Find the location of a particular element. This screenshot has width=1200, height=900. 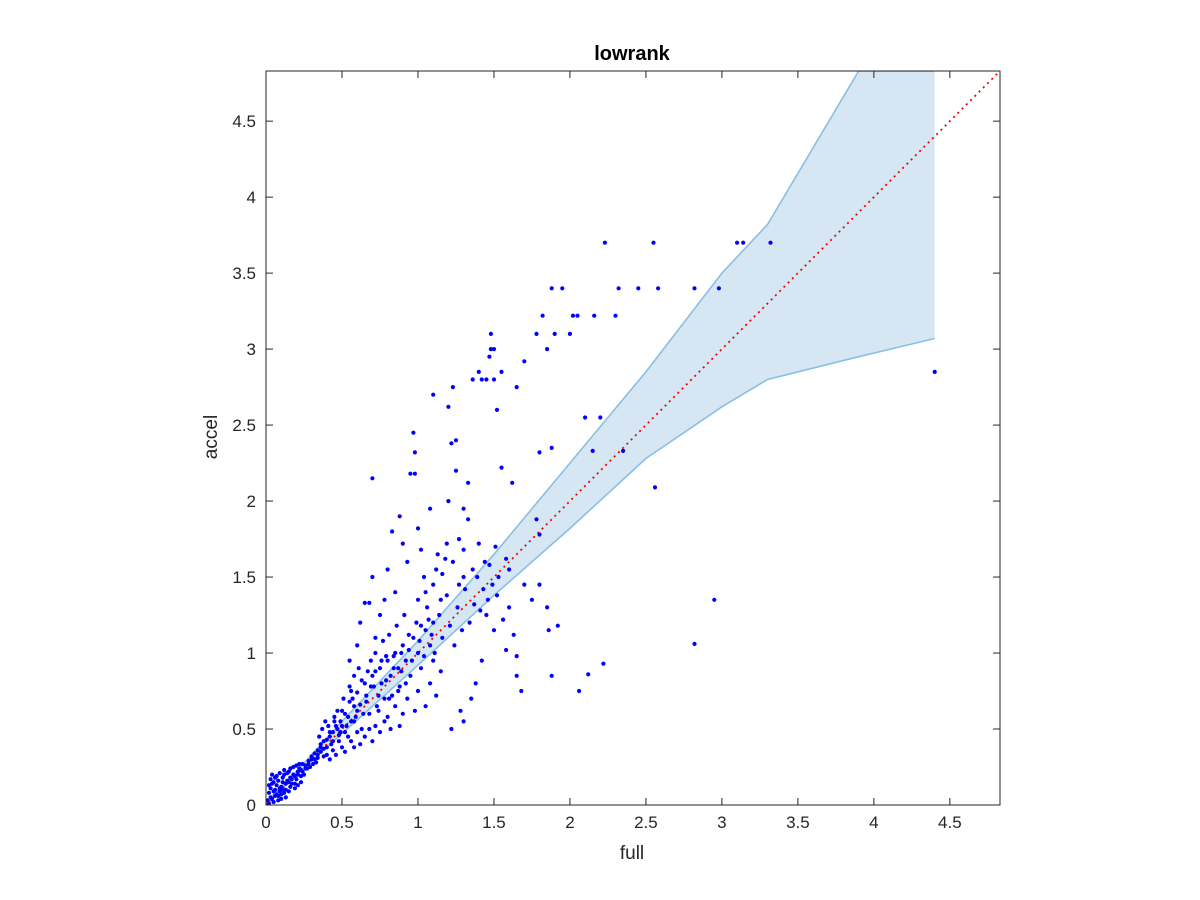

y-tick-label: 0 is located at coordinates (251, 805).